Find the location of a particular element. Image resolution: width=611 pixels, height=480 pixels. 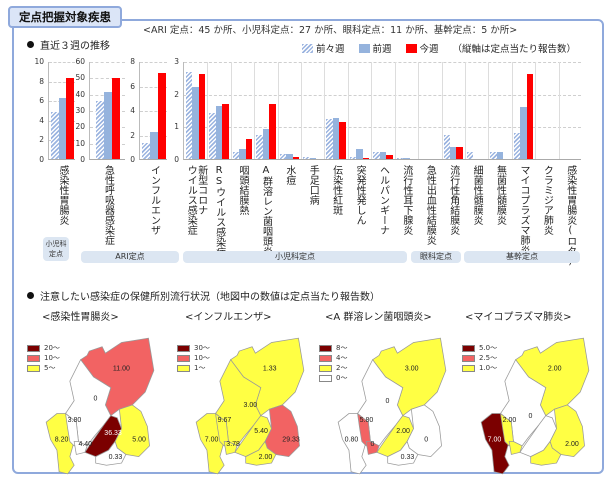

map-legend: 30～ 10～ 1～ is located at coordinates (193, 358).